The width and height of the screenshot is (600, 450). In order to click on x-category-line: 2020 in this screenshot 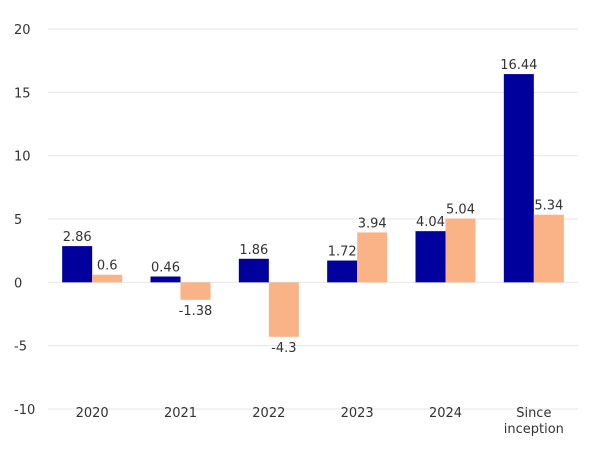, I will do `click(92, 413)`.